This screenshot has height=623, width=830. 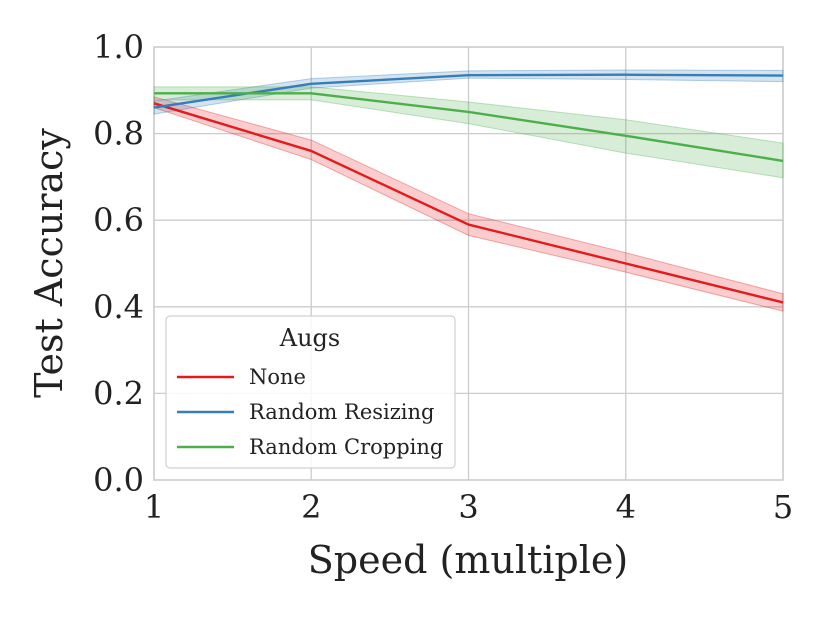 I want to click on legend-label-none: None, so click(x=277, y=377).